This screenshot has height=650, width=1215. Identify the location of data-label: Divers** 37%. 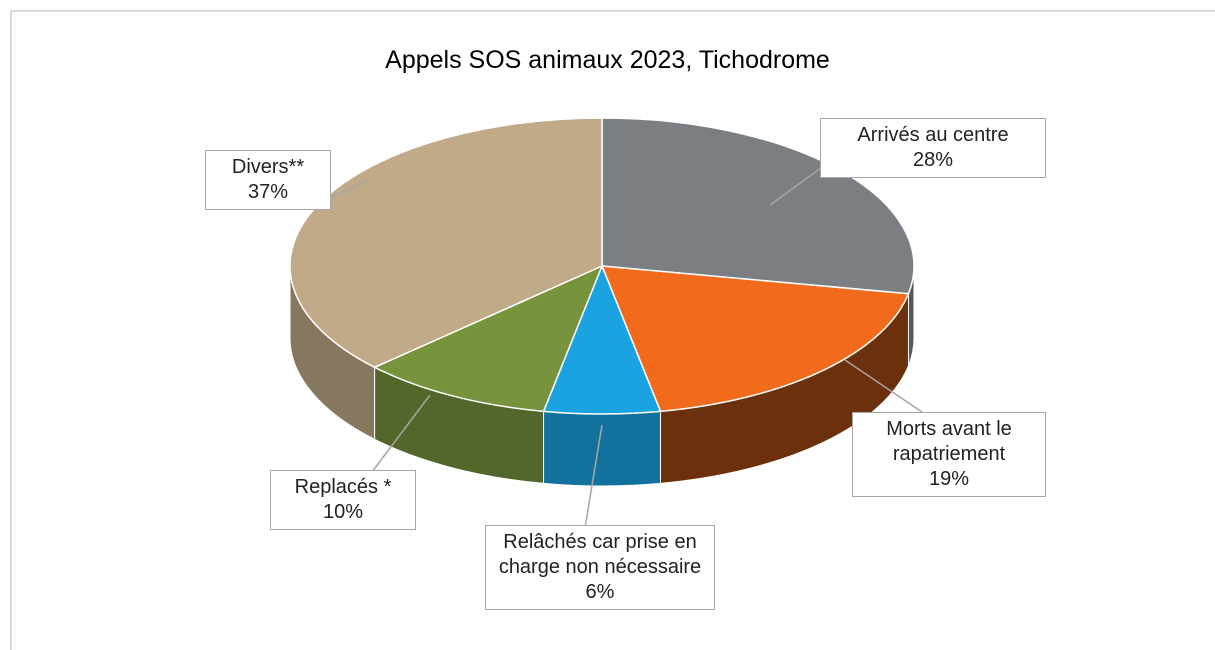
(268, 180).